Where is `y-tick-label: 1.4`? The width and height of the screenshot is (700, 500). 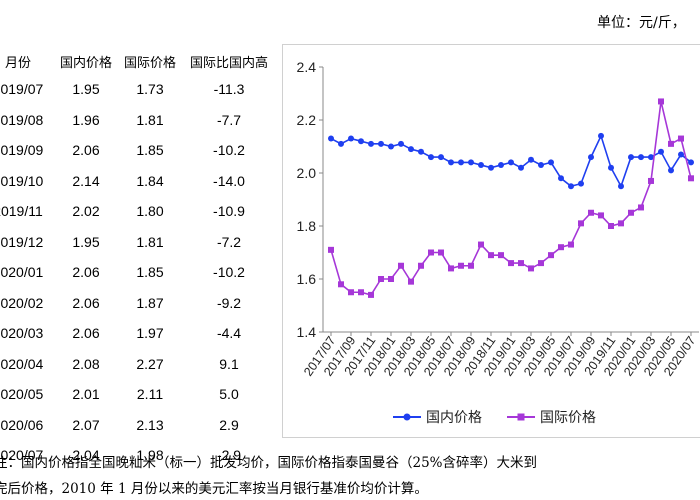 y-tick-label: 1.4 is located at coordinates (307, 332).